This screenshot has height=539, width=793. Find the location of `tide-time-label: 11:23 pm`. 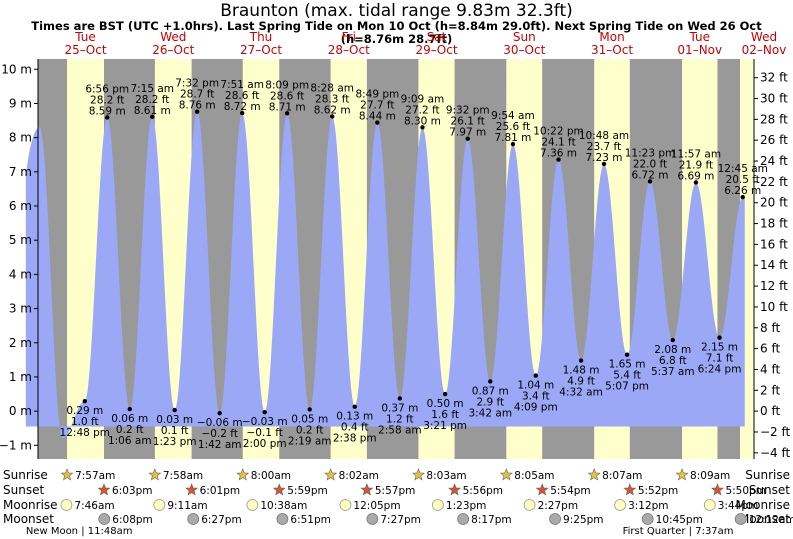

tide-time-label: 11:23 pm is located at coordinates (650, 153).